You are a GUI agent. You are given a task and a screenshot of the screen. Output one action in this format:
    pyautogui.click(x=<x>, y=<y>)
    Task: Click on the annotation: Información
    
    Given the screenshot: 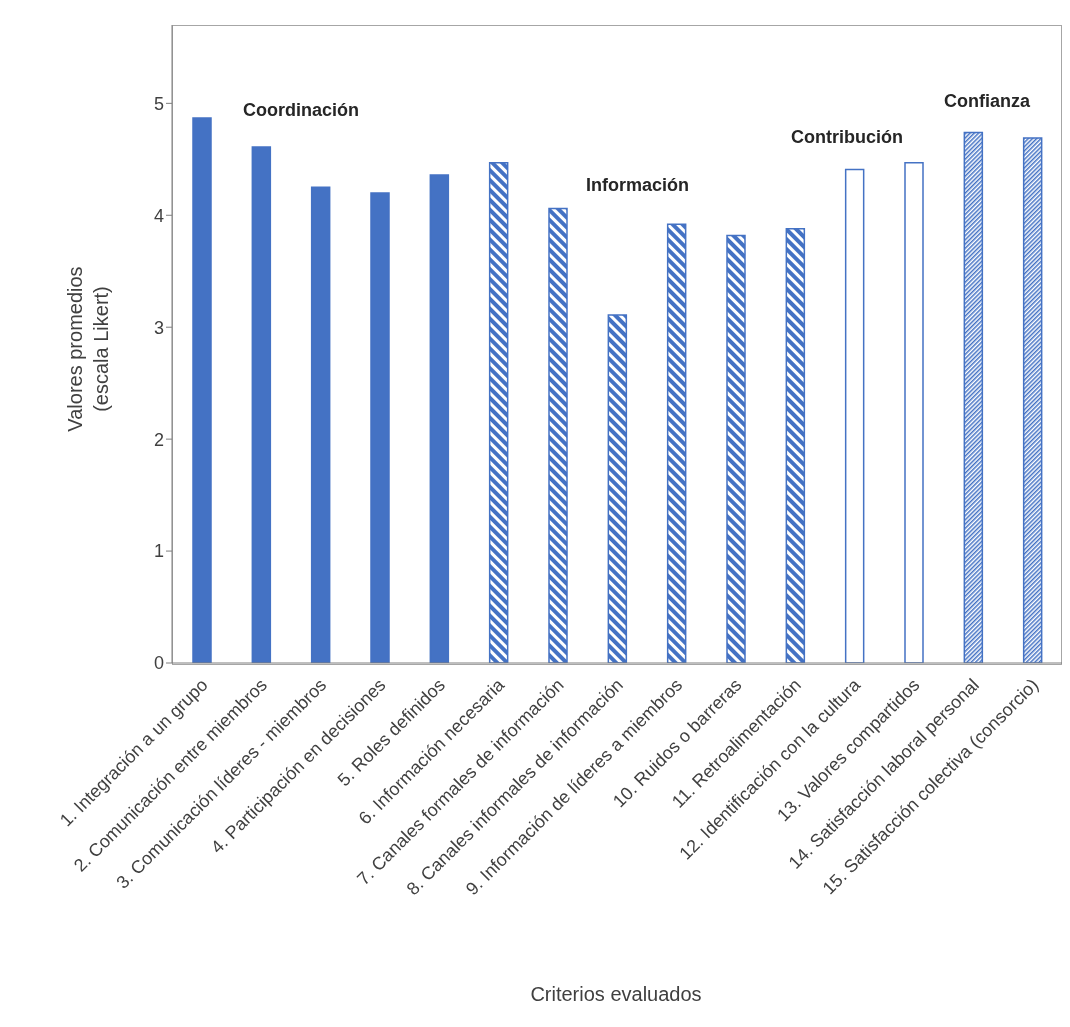 What is the action you would take?
    pyautogui.click(x=638, y=185)
    